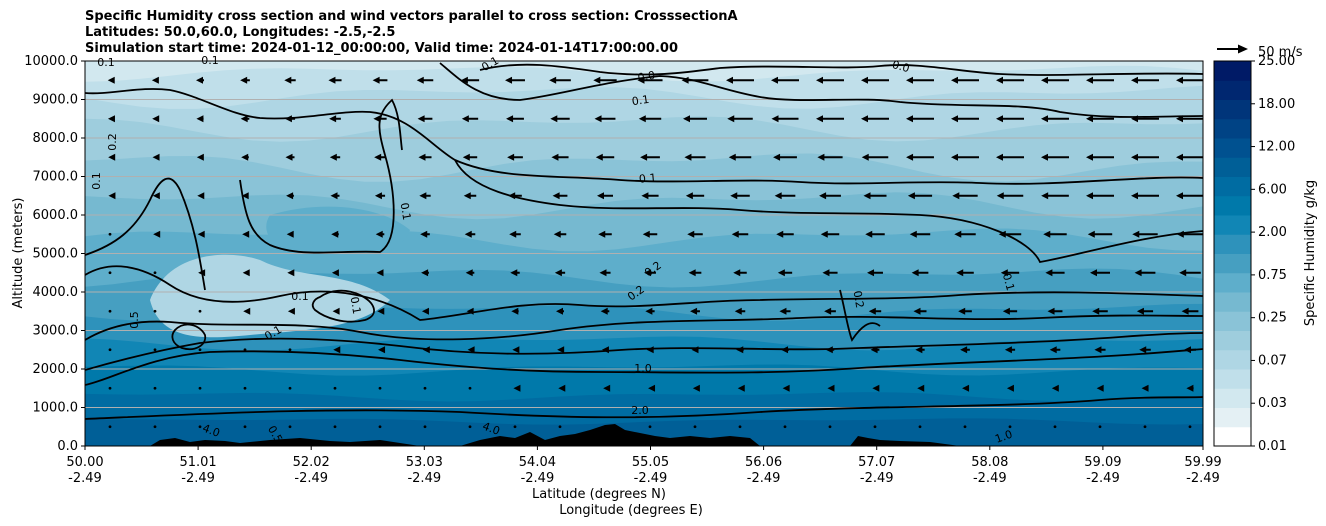  I want to click on colorbar-tick-label: 18.00, so click(1276, 104).